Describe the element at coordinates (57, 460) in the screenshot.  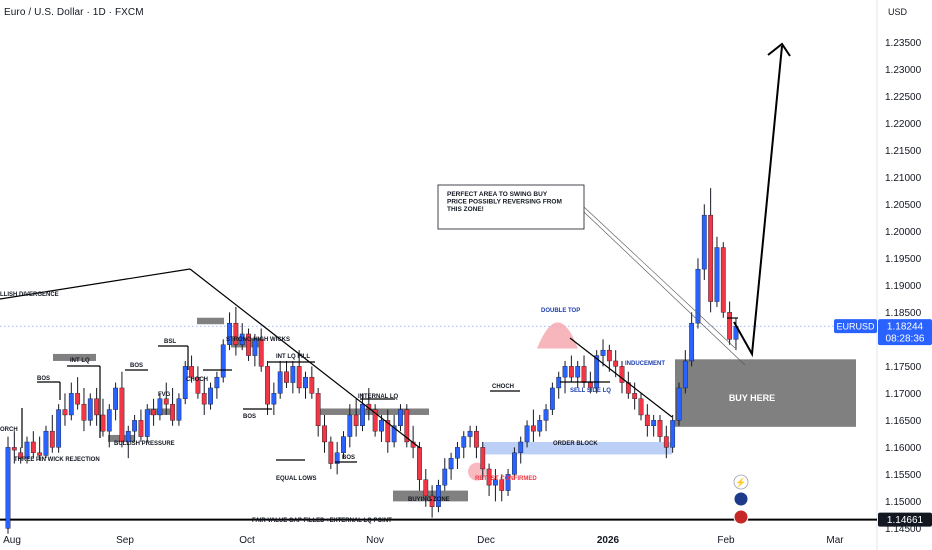
I see `label-three-pin: THREE PIN WICK REJECTION` at that location.